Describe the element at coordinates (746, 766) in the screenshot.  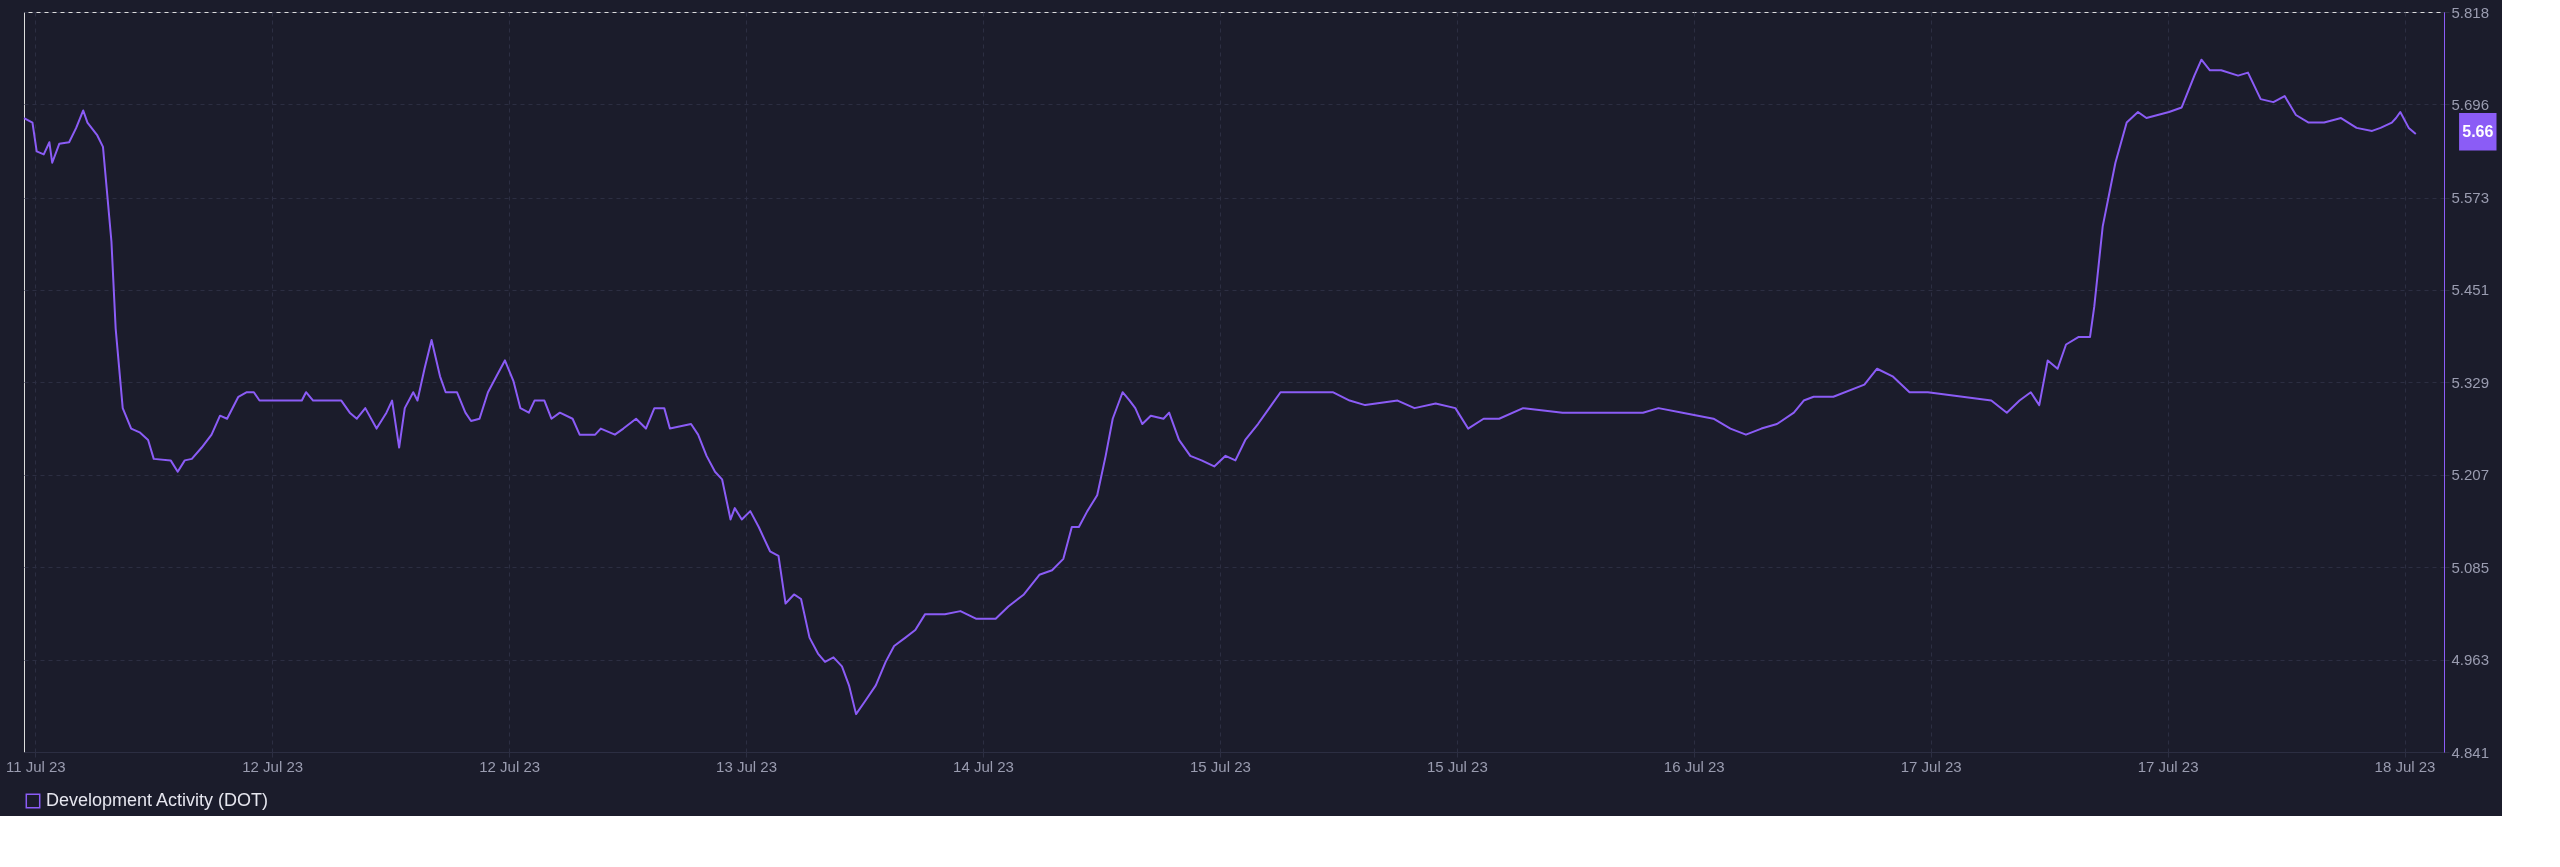
I see `x-tick-label: 13 Jul 23` at that location.